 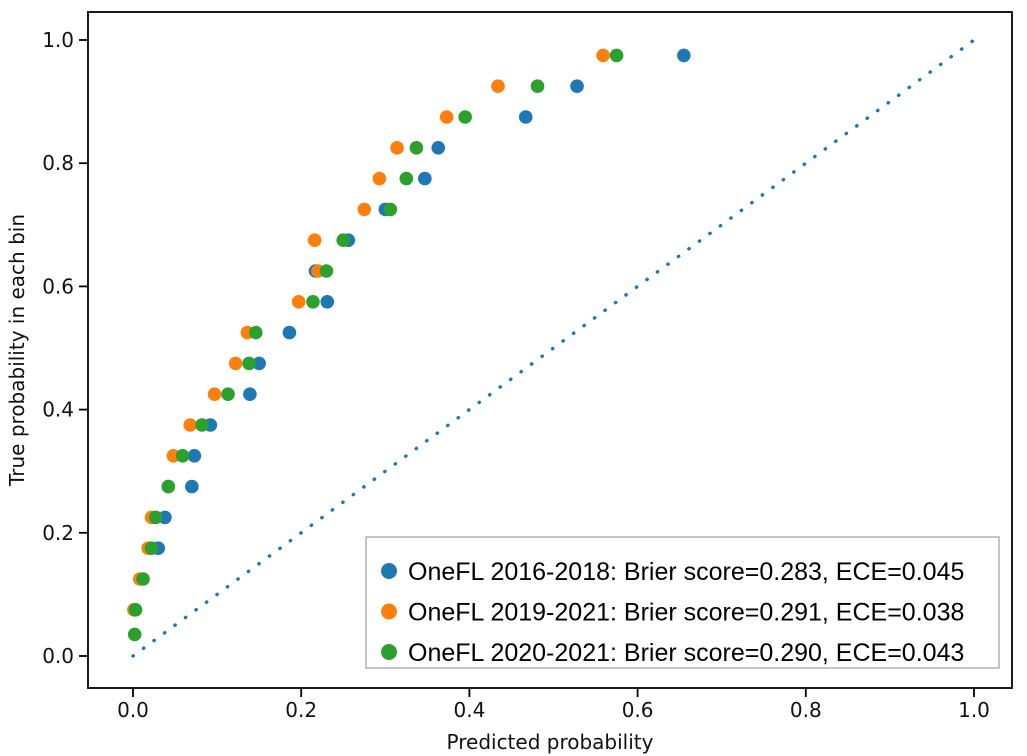 What do you see at coordinates (58, 40) in the screenshot?
I see `y-tick-label: 1.0` at bounding box center [58, 40].